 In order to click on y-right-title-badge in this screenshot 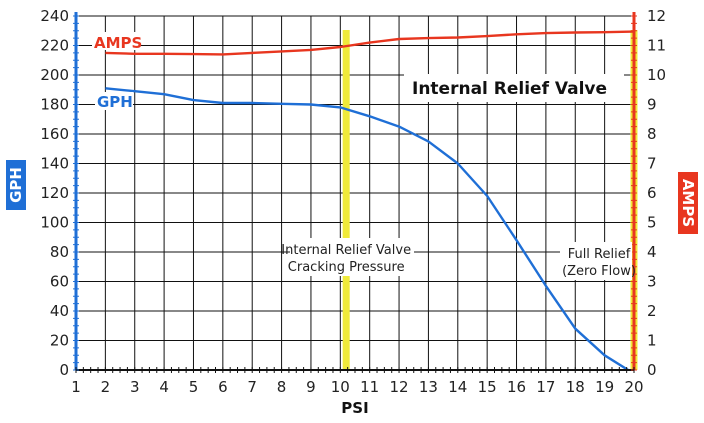, I will do `click(688, 203)`.